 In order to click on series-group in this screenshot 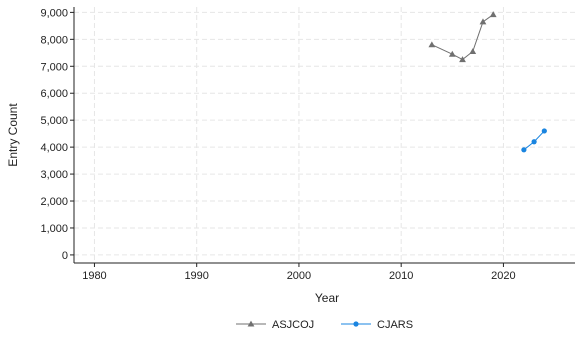, I will do `click(487, 82)`.